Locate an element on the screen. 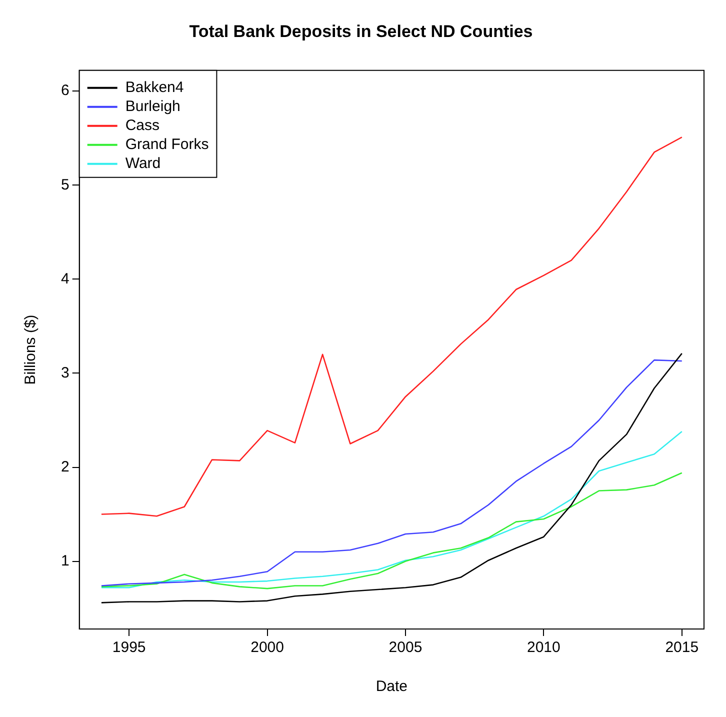 The image size is (726, 717). y-tick-label: 4 is located at coordinates (65, 279).